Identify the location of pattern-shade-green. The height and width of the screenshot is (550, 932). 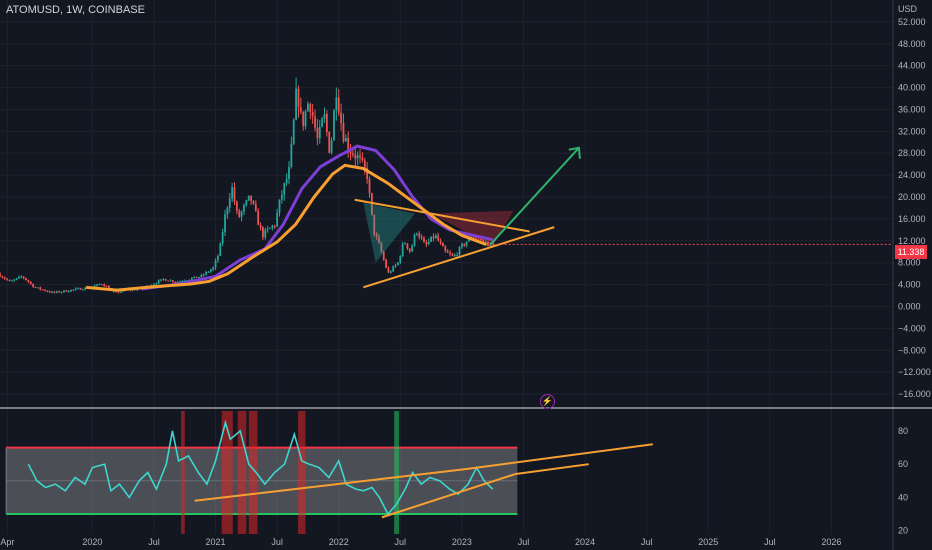
(389, 232).